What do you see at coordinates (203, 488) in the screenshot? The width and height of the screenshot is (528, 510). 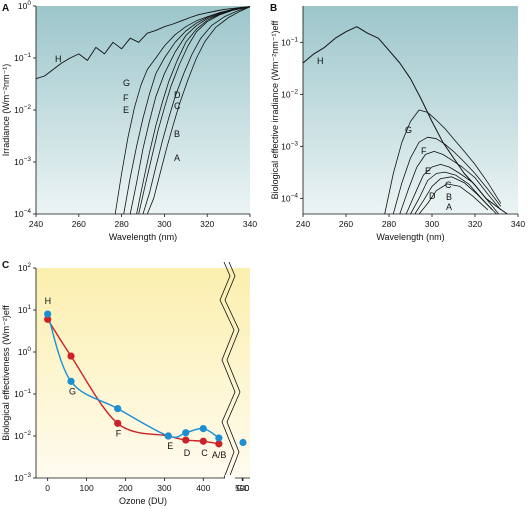 I see `x-tick-label: 400` at bounding box center [203, 488].